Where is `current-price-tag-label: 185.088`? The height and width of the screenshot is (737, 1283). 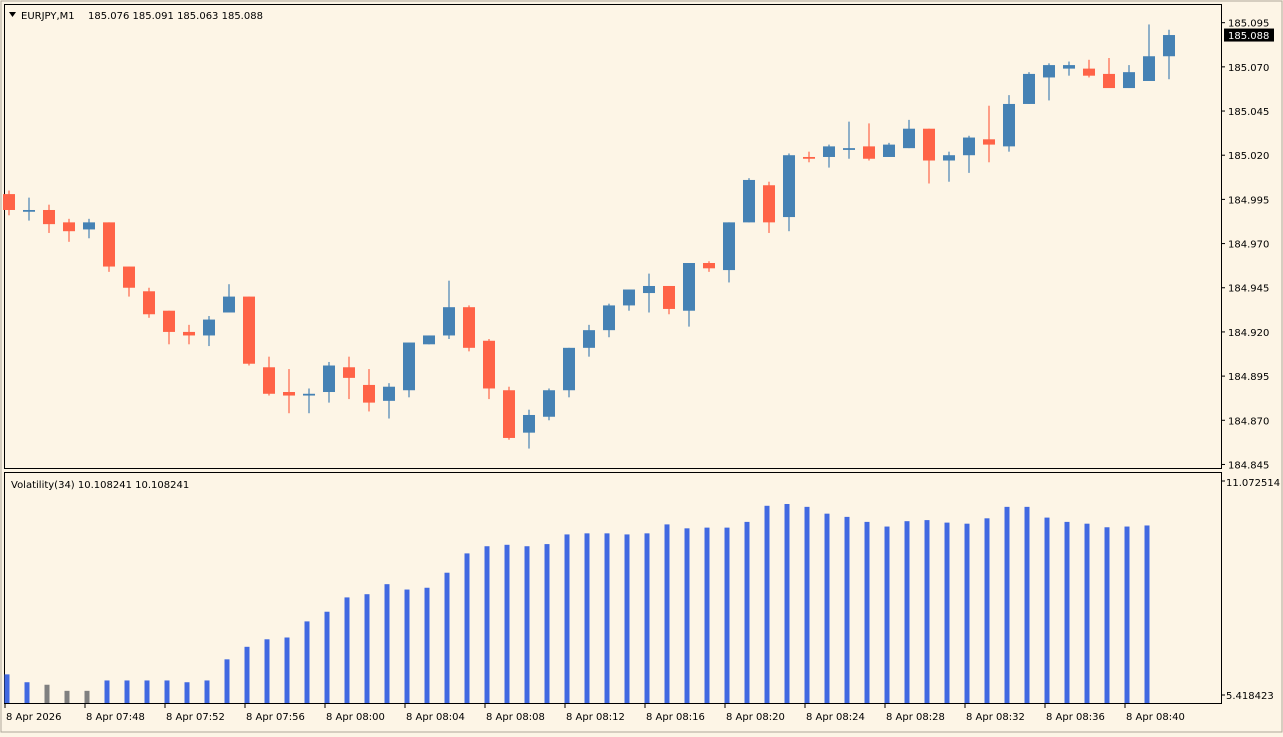 current-price-tag-label: 185.088 is located at coordinates (1248, 36).